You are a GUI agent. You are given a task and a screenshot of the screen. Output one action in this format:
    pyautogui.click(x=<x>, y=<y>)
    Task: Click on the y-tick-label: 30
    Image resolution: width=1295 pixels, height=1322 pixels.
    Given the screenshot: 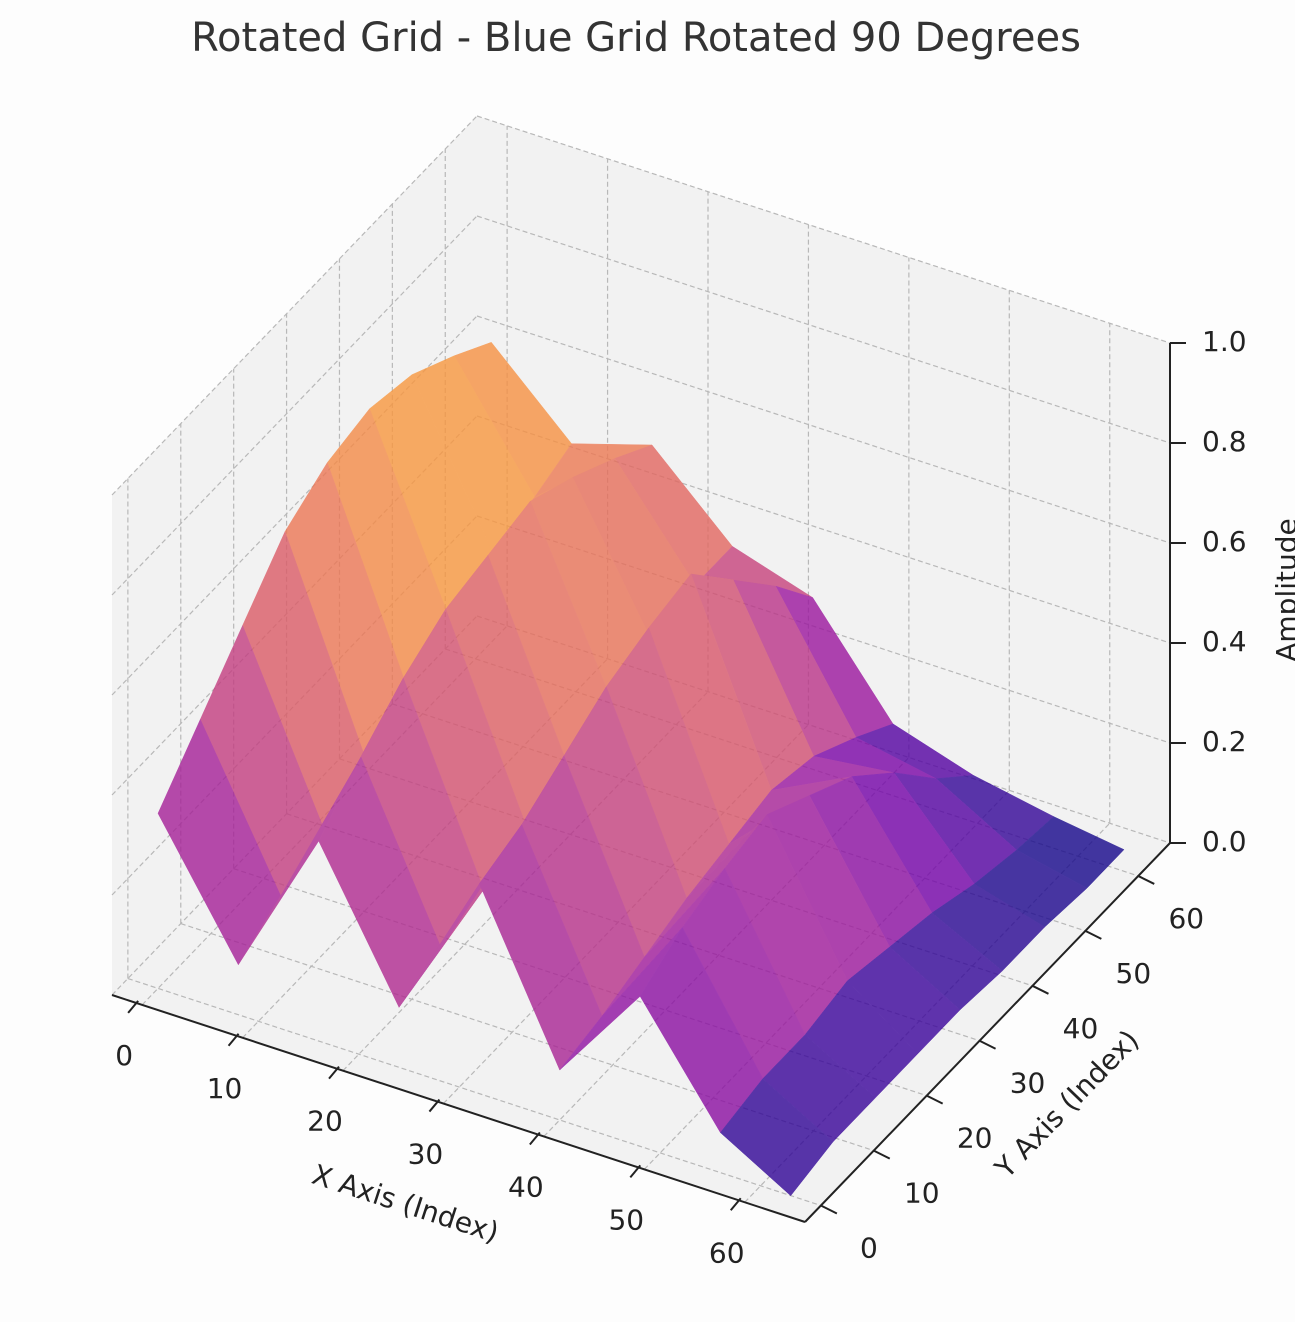 What is the action you would take?
    pyautogui.click(x=1028, y=1083)
    